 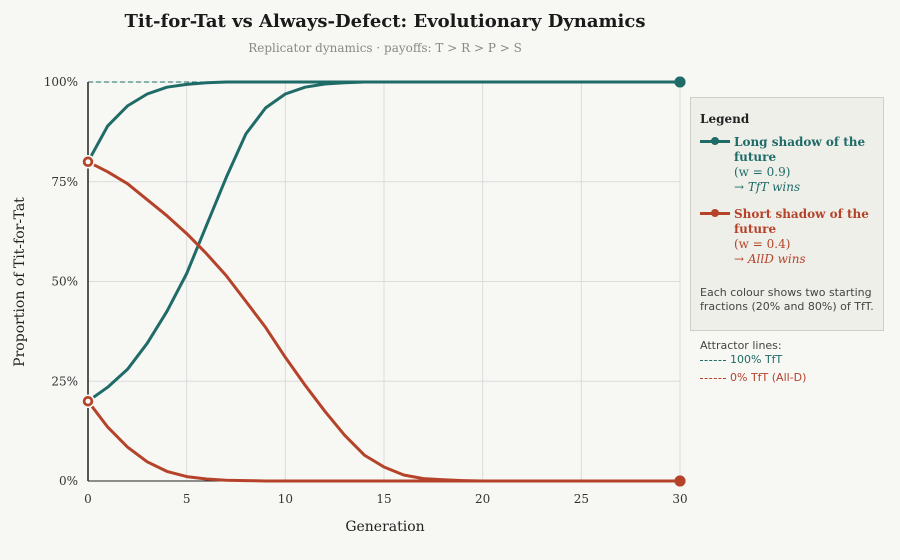 What do you see at coordinates (756, 359) in the screenshot?
I see `attractor-label-top: 100% TfT` at bounding box center [756, 359].